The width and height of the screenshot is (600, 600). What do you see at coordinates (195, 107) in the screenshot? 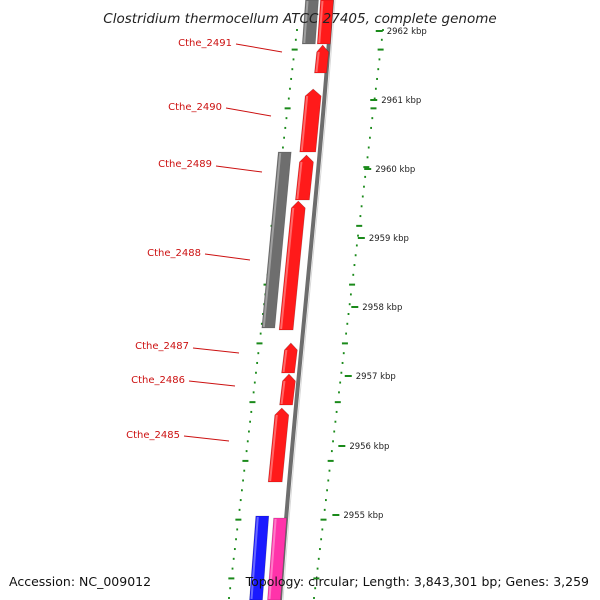
I see `gene-label: Cthe_2490` at bounding box center [195, 107].